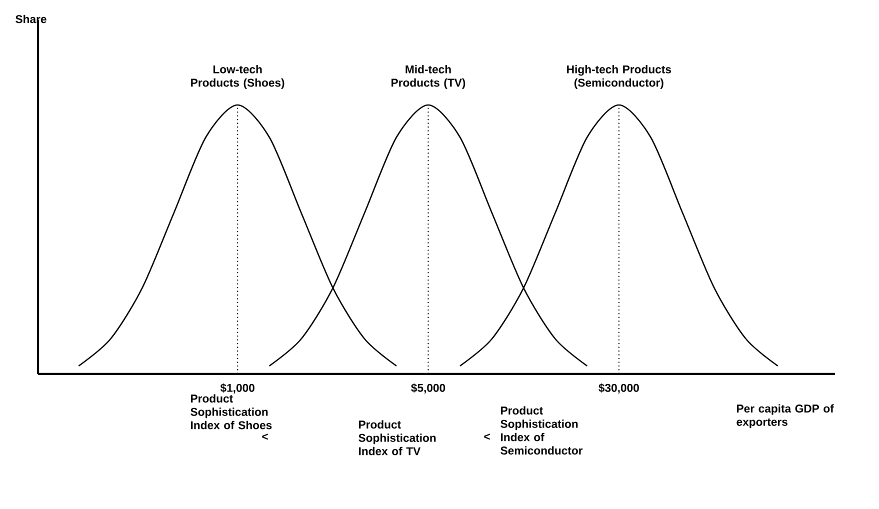 Image resolution: width=879 pixels, height=509 pixels. Describe the element at coordinates (397, 438) in the screenshot. I see `text: Product Sophistication Index of TV` at that location.